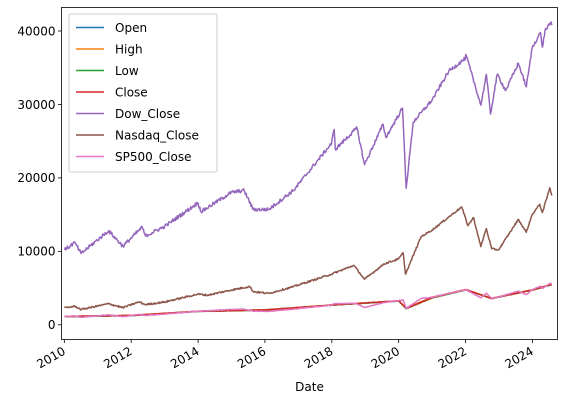 The image size is (569, 405). I want to click on x-tick-label: 2022, so click(452, 357).